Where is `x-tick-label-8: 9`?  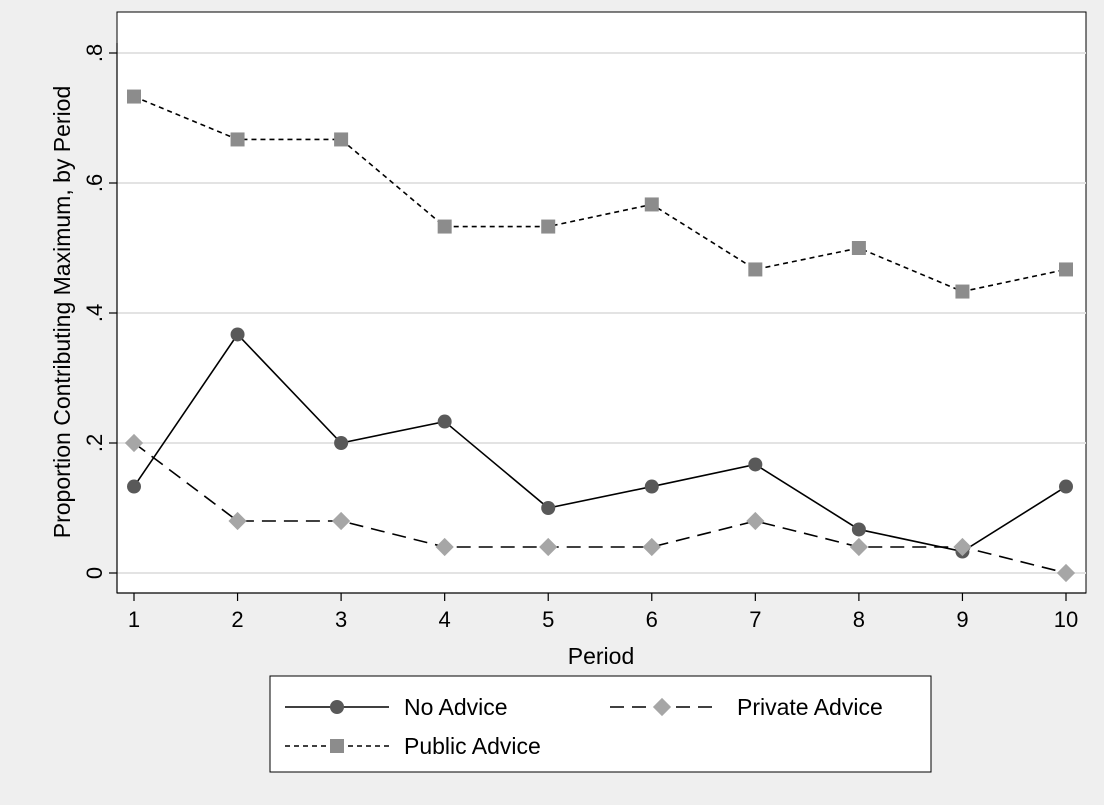
x-tick-label-8: 9 is located at coordinates (962, 619).